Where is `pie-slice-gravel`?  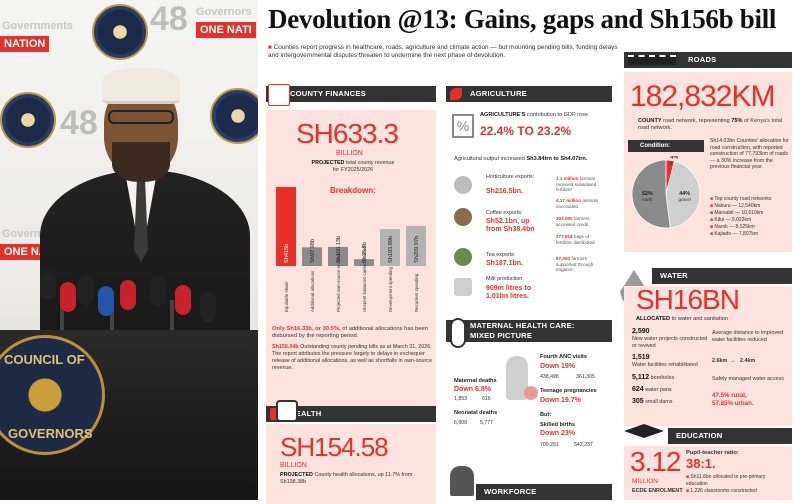
pie-slice-gravel is located at coordinates (683, 194).